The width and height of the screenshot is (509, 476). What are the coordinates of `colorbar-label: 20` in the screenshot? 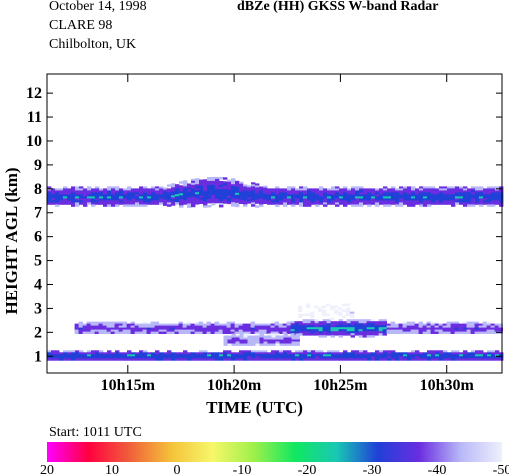 It's located at (47, 469).